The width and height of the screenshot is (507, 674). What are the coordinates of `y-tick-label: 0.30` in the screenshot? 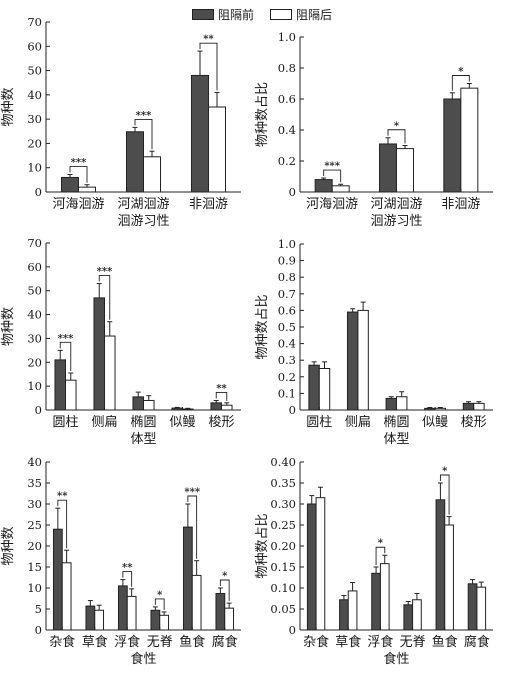 It's located at (283, 504).